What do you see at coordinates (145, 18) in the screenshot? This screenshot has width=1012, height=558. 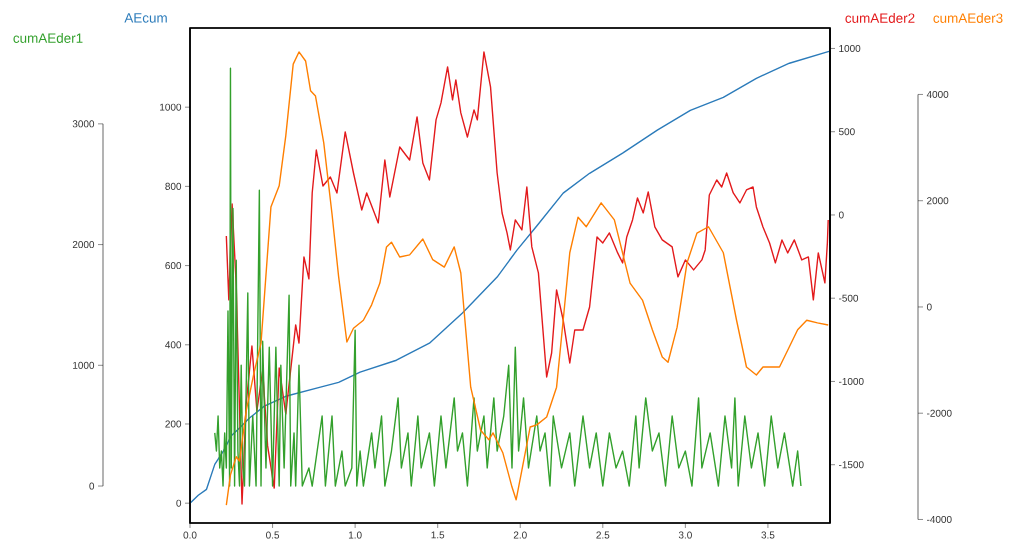 I see `y-axis-title: AEcum` at bounding box center [145, 18].